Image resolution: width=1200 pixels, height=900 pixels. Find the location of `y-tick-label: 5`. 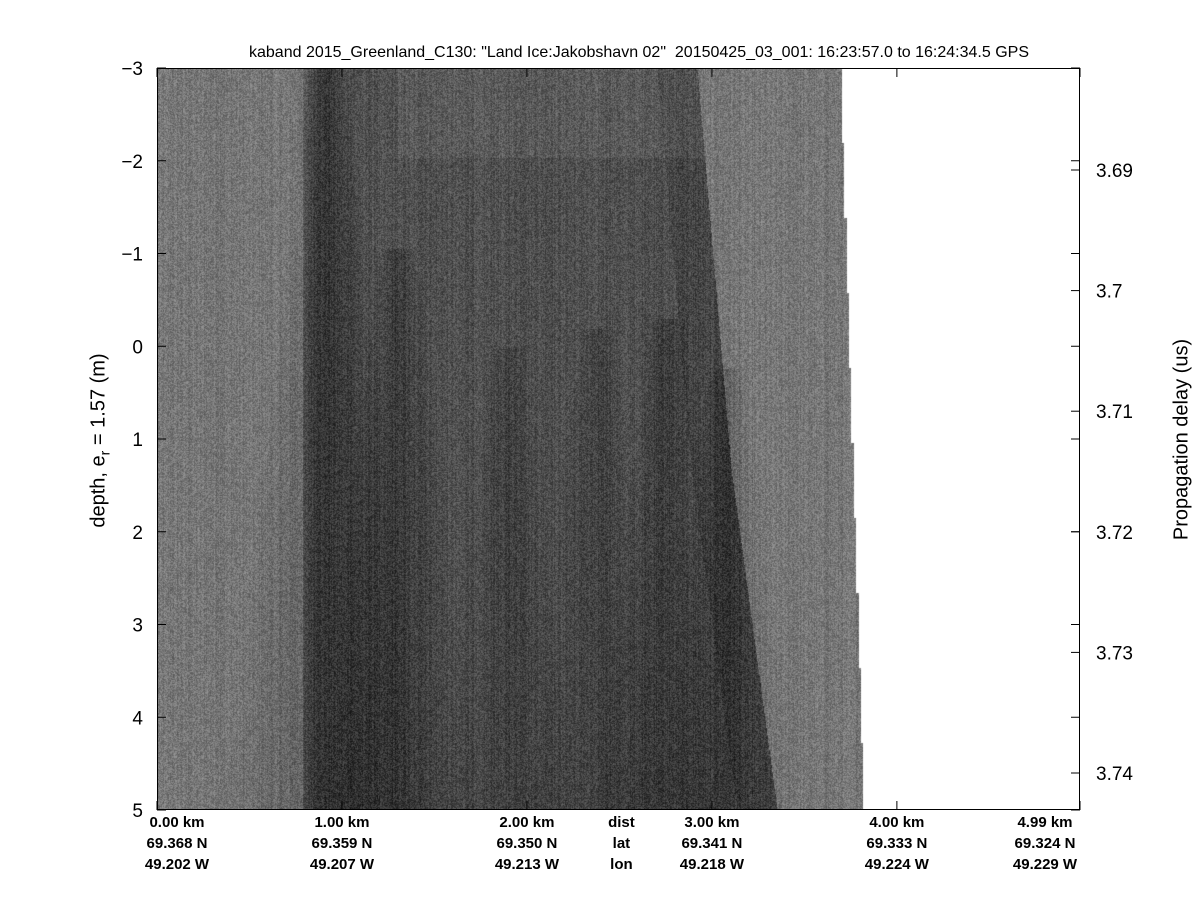

y-tick-label: 5 is located at coordinates (137, 811).